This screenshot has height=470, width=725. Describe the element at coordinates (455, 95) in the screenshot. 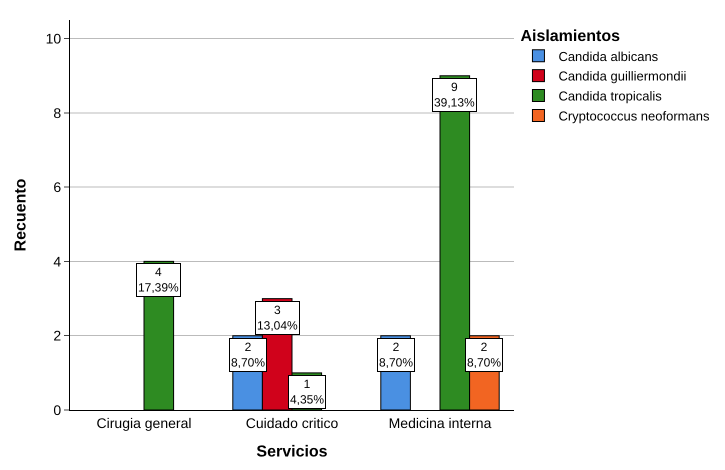

I see `data-label: 9 39,13%` at that location.